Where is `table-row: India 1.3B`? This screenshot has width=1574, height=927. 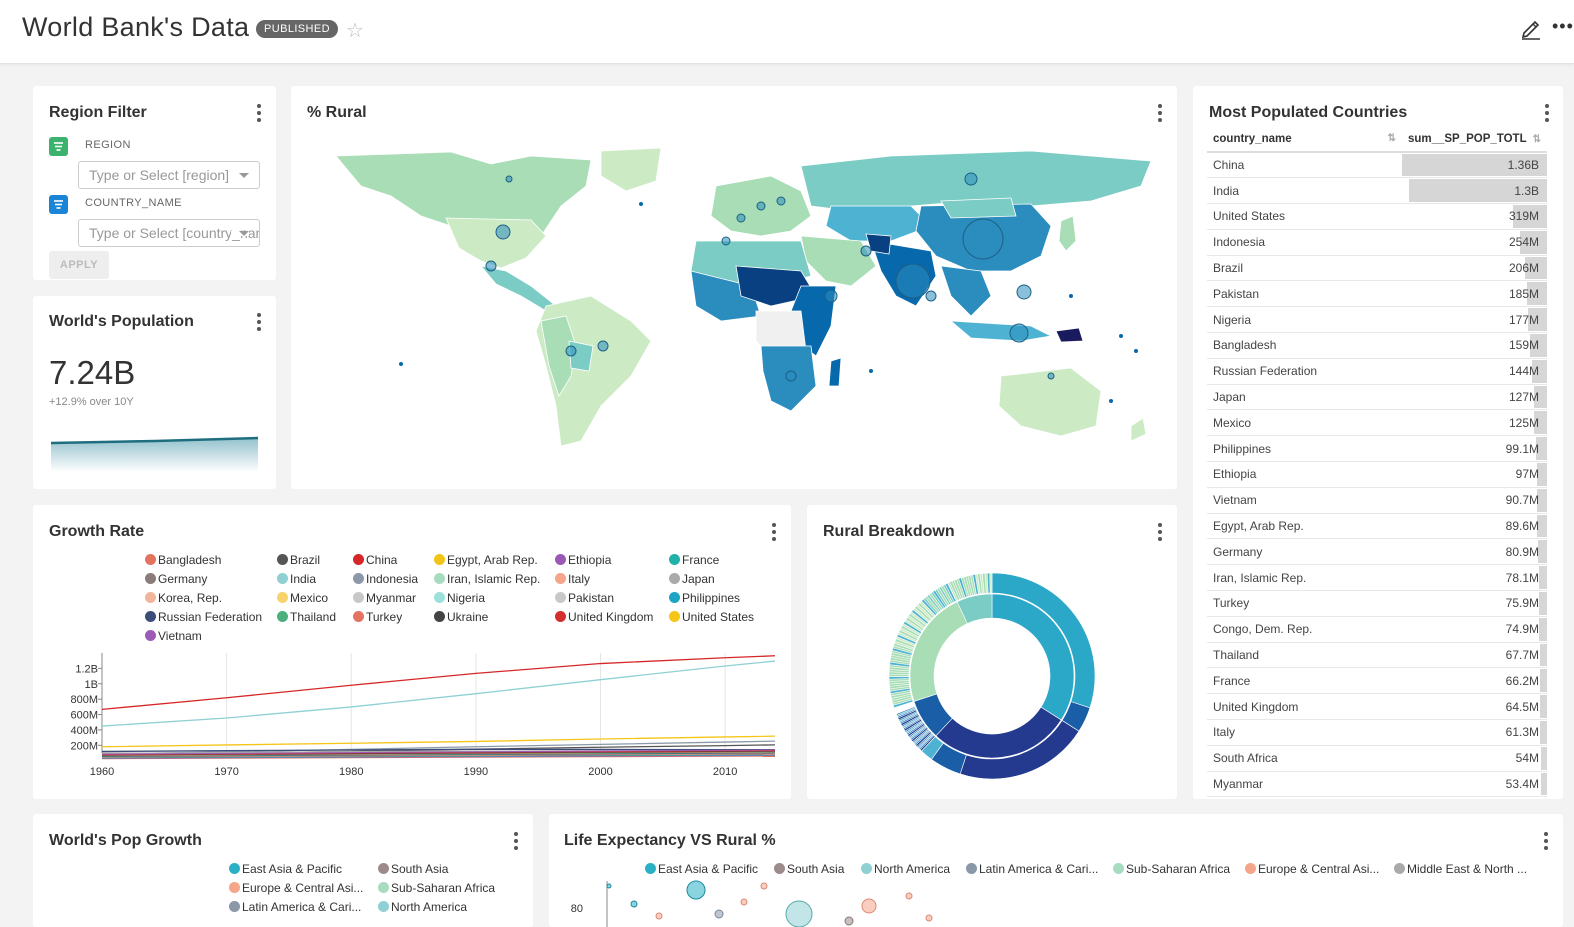
table-row: India 1.3B is located at coordinates (1377, 191).